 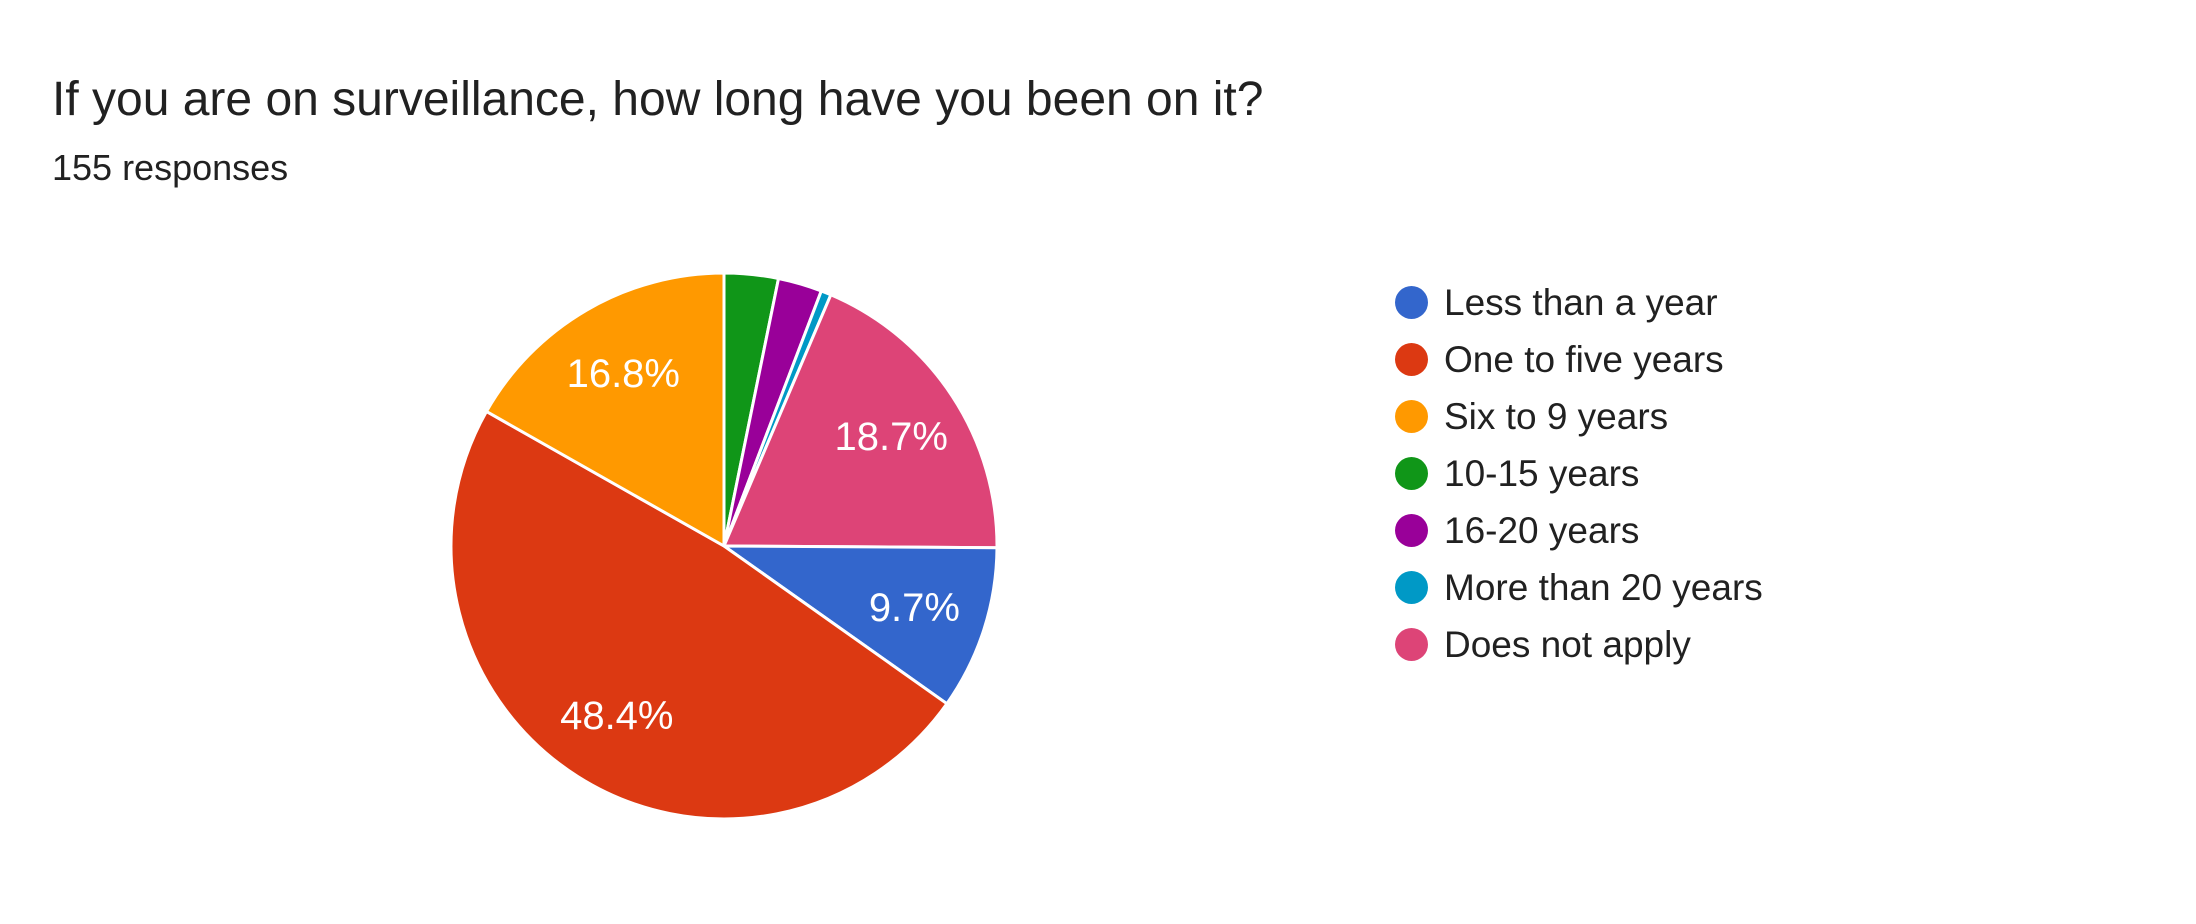 I want to click on legend-item: Does not apply, so click(x=1579, y=644).